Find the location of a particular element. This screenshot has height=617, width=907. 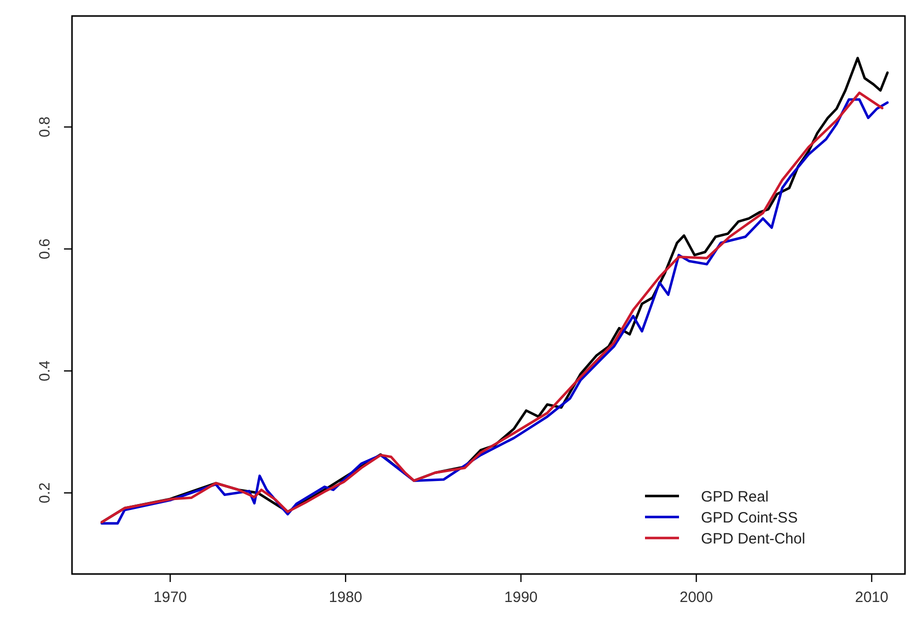

x-tick-label: 2010 is located at coordinates (871, 597).